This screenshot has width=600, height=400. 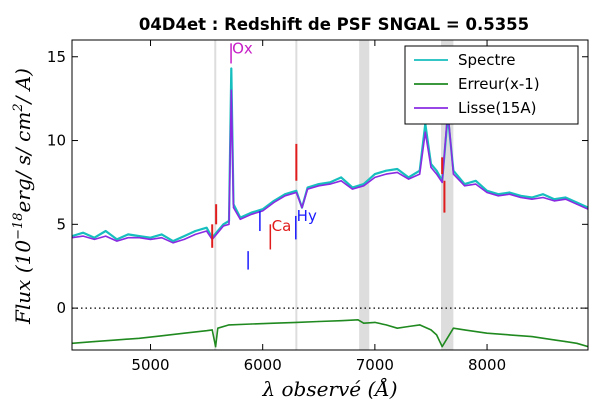 I want to click on y-axis-label-flux: Flux (10, so click(x=23, y=282).